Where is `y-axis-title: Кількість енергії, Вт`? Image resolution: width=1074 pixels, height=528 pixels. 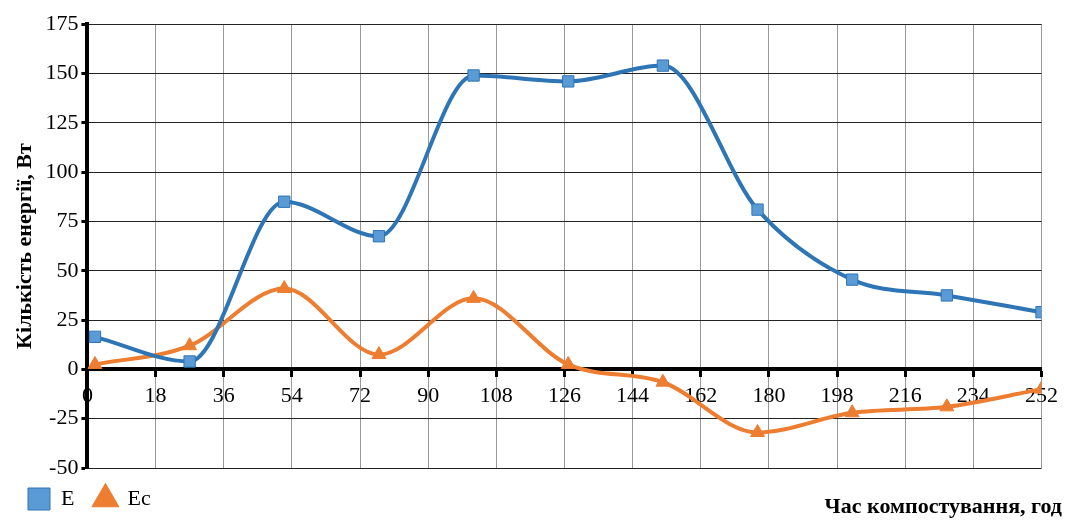
y-axis-title: Кількість енергії, Вт is located at coordinates (23, 246).